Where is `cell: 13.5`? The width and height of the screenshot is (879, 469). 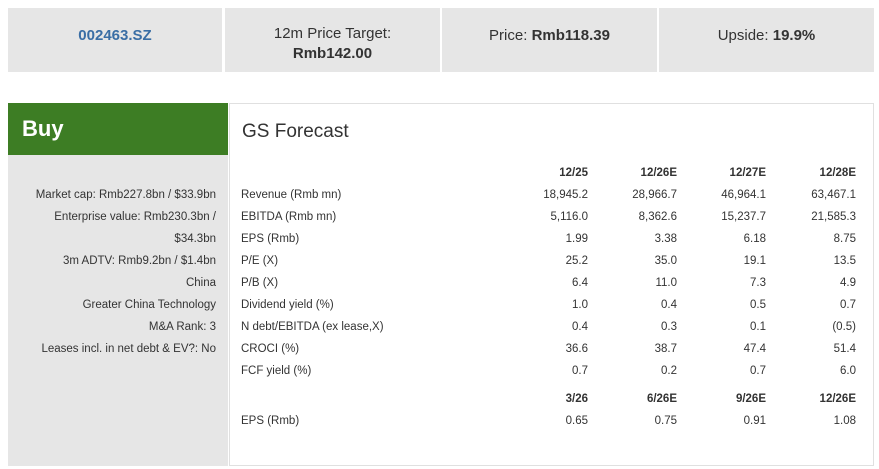 cell: 13.5 is located at coordinates (844, 261).